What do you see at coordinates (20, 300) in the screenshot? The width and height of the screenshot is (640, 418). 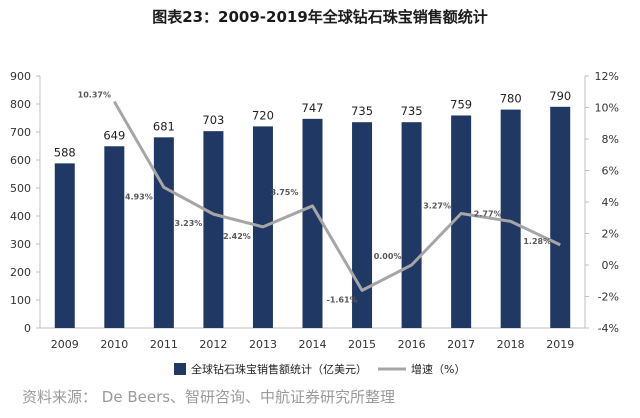 I see `left-tick-label: 100` at bounding box center [20, 300].